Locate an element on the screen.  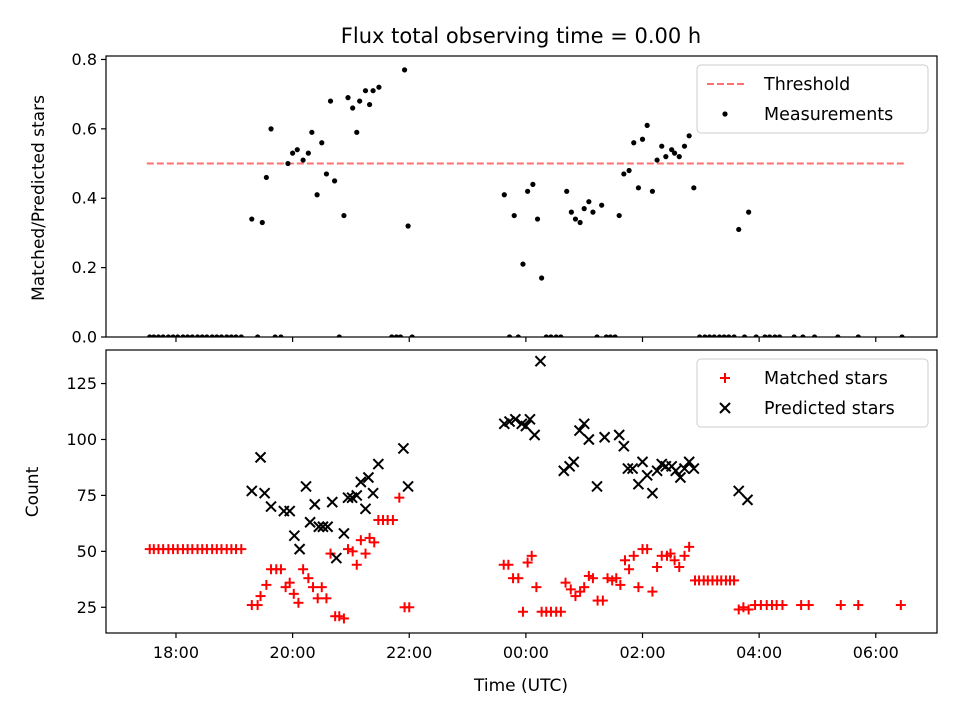
y-tick-label: 25 is located at coordinates (87, 607).